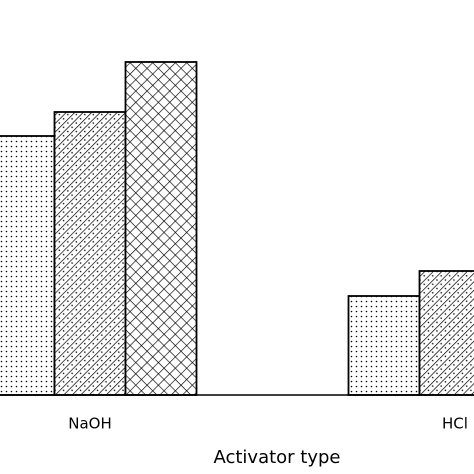 Image resolution: width=474 pixels, height=474 pixels. I want to click on x-tick-label: HCl, so click(455, 424).